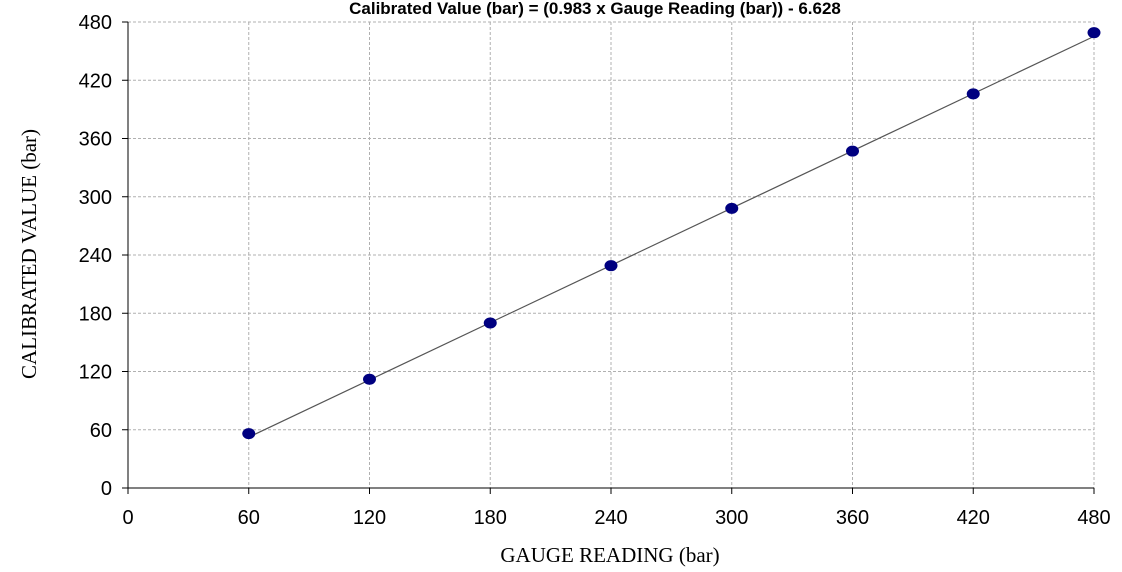 This screenshot has height=572, width=1122. I want to click on y-tick-label-480: 480, so click(95, 23).